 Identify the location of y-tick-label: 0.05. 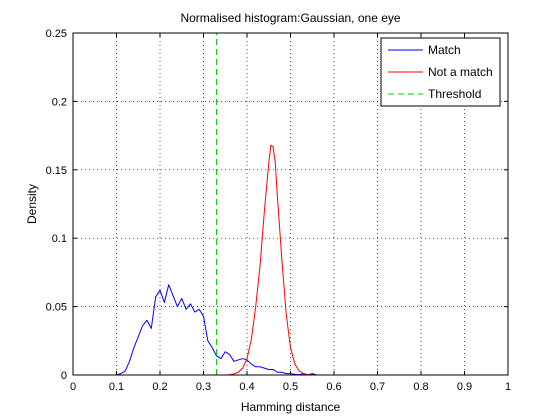
(56, 308).